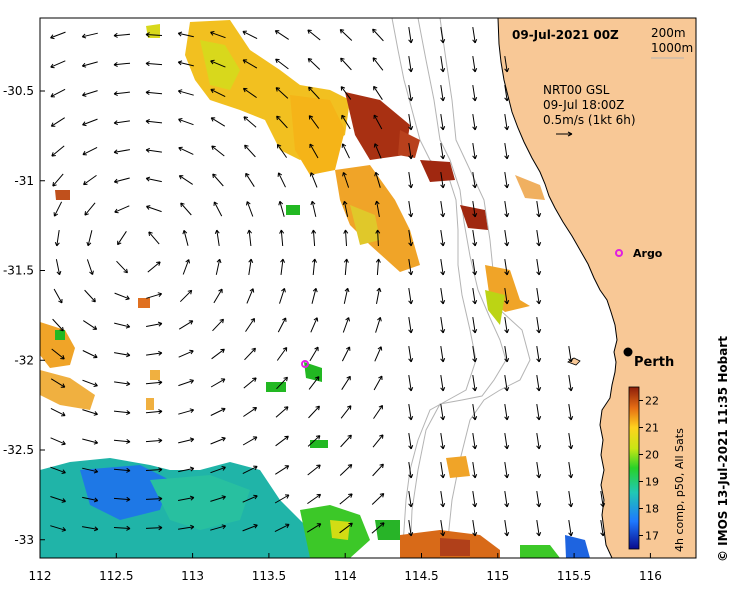 This screenshot has width=739, height=592. What do you see at coordinates (269, 576) in the screenshot?
I see `x-tick-label: 113.5` at bounding box center [269, 576].